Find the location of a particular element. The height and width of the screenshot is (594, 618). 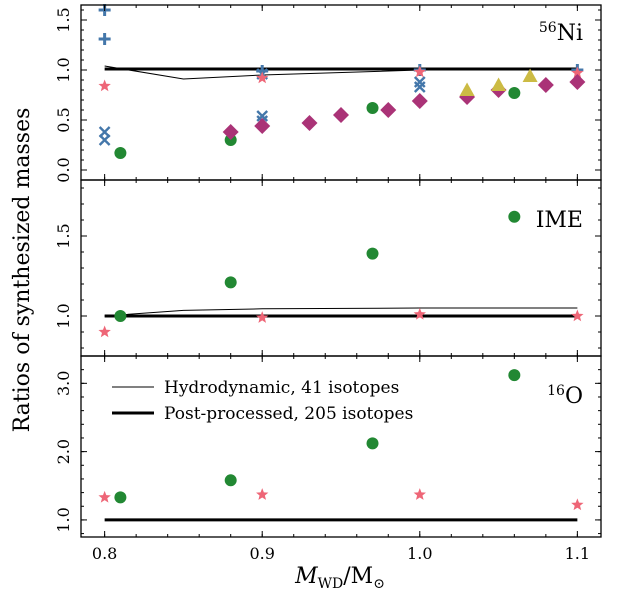

x-axis-label: MWD/M⊙ is located at coordinates (339, 578).